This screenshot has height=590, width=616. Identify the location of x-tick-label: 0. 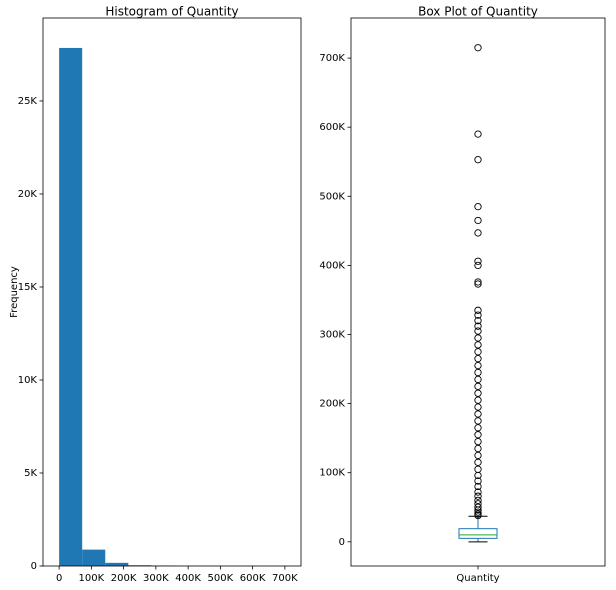
(59, 578).